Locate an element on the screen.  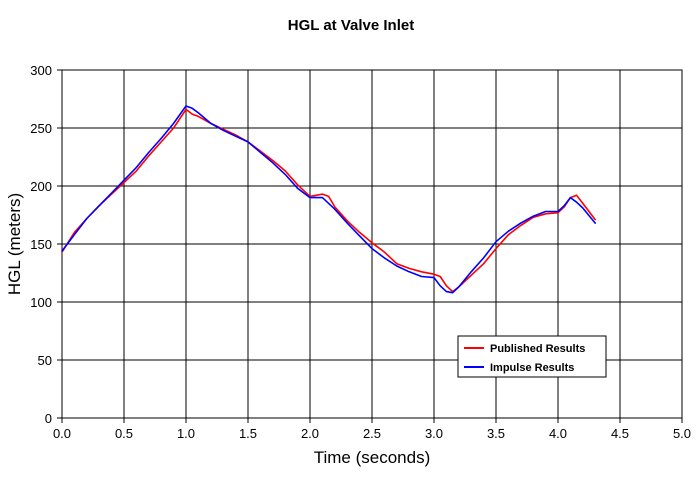
chart-title: HGL at Valve Inlet is located at coordinates (351, 25).